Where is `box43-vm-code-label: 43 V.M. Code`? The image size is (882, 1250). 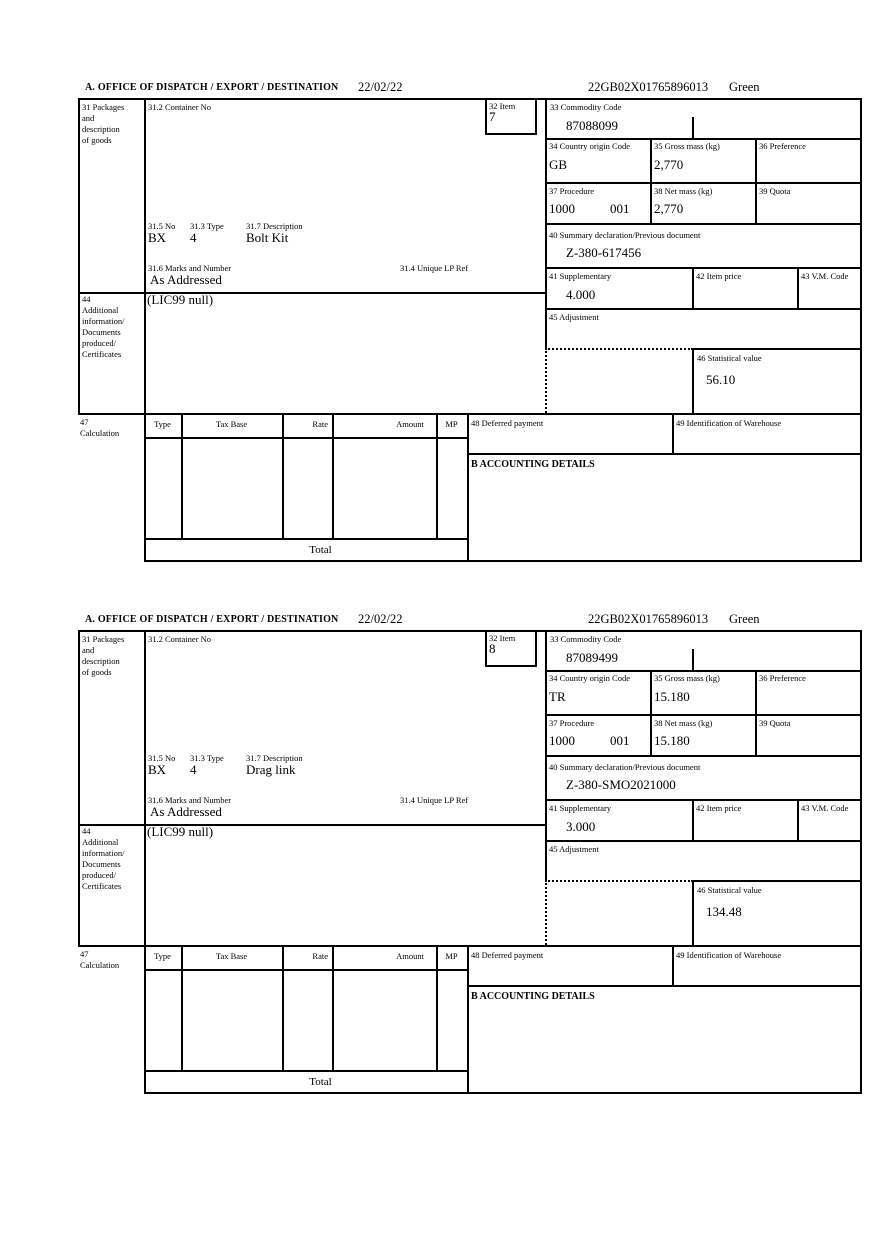 box43-vm-code-label: 43 V.M. Code is located at coordinates (825, 808).